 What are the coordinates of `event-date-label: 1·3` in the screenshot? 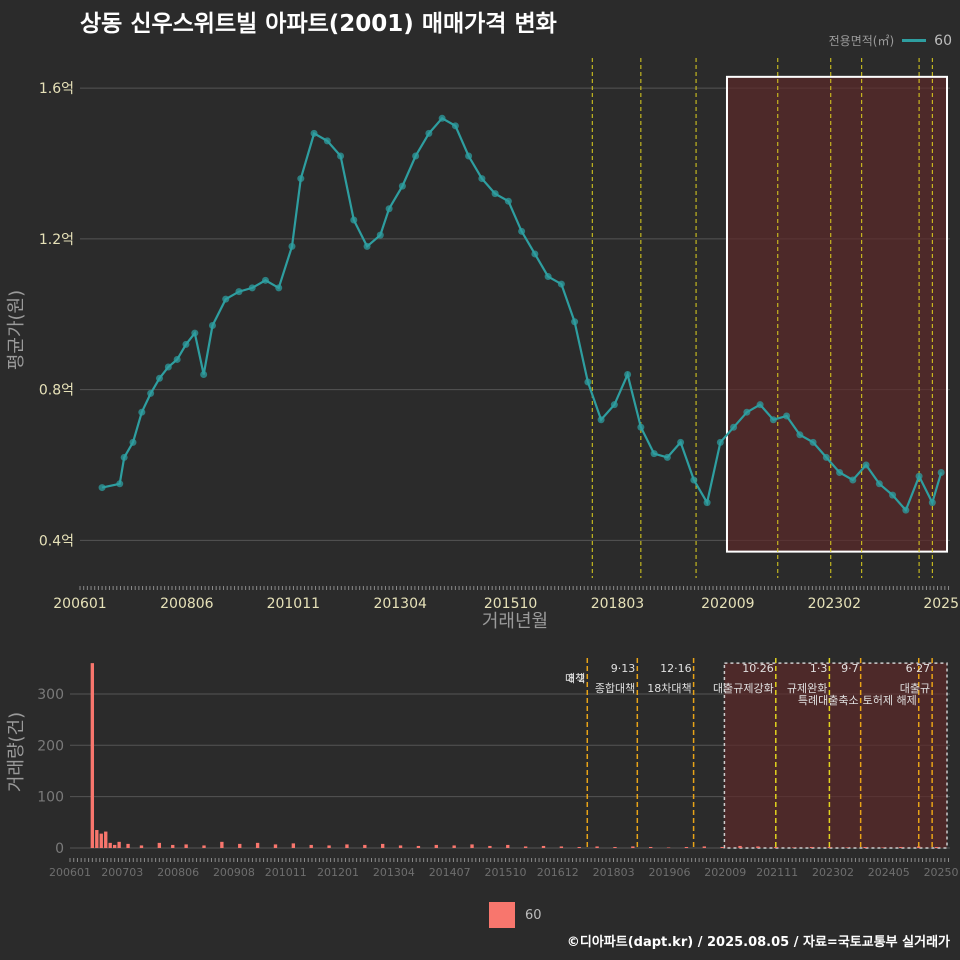 It's located at (819, 668).